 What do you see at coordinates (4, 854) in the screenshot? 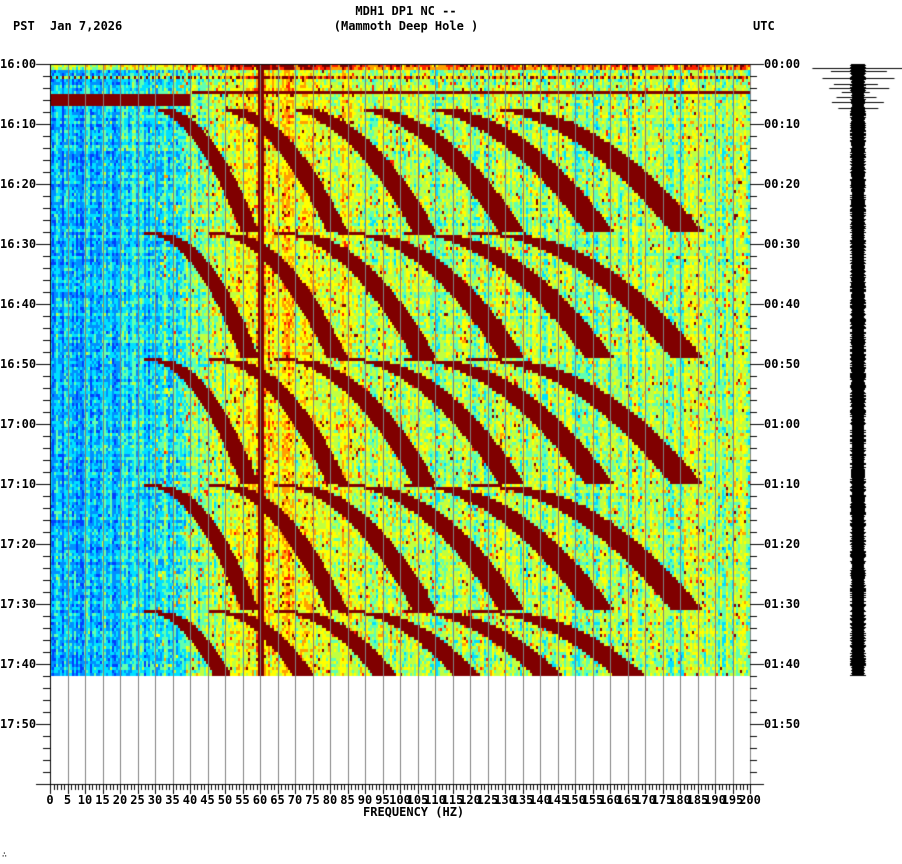
I see `corner-mark: ∴` at bounding box center [4, 854].